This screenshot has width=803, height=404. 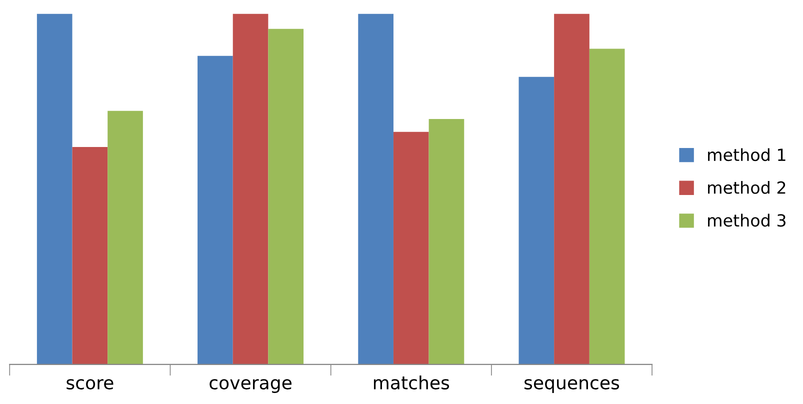 What do you see at coordinates (747, 187) in the screenshot?
I see `legend-label: method 2` at bounding box center [747, 187].